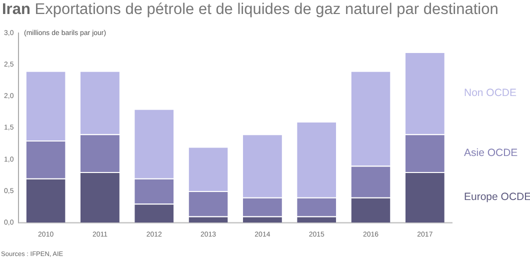 The height and width of the screenshot is (263, 530). What do you see at coordinates (250, 10) in the screenshot?
I see `chart-title: Iran Exportations de pétrole et de liquides de gaz naturel par destination` at bounding box center [250, 10].